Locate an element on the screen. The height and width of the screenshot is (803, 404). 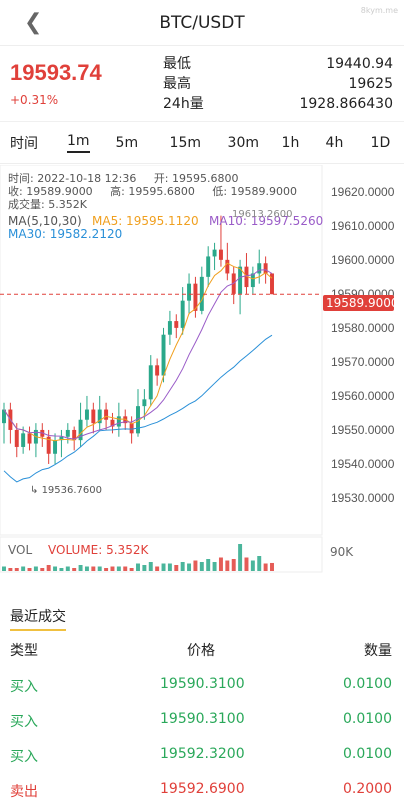
trade-price: 19592.6900 is located at coordinates (202, 789).